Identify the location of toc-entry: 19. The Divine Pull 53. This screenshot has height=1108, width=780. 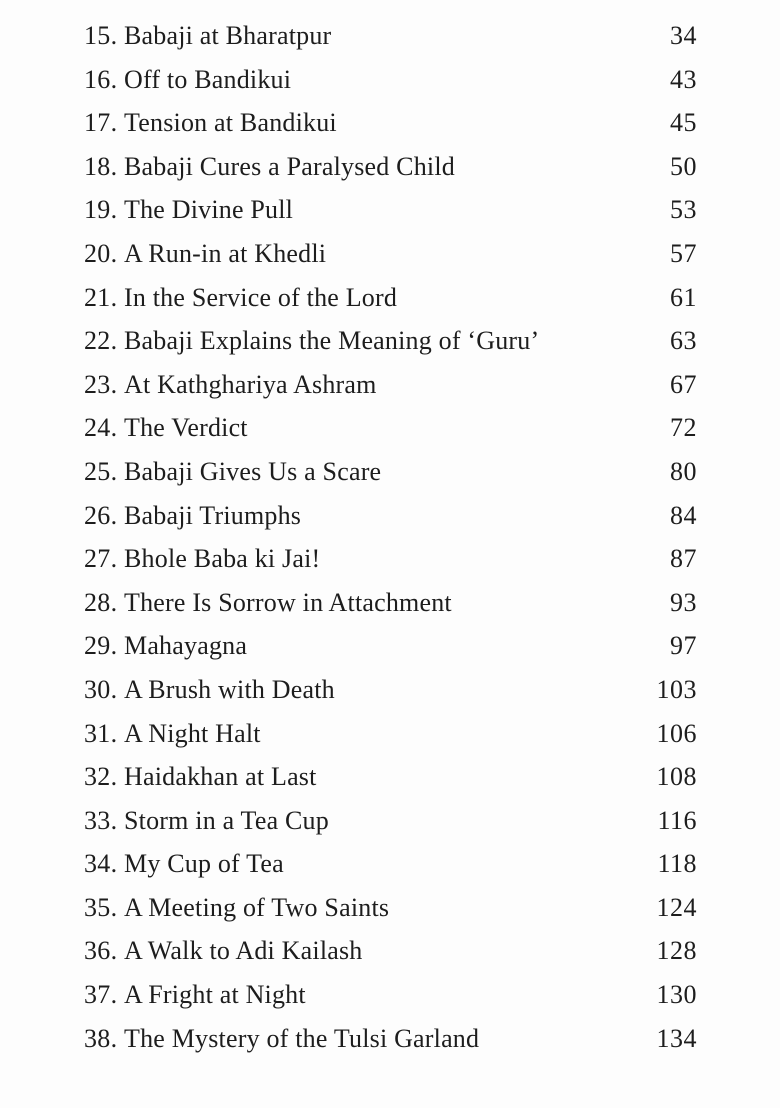
(390, 217).